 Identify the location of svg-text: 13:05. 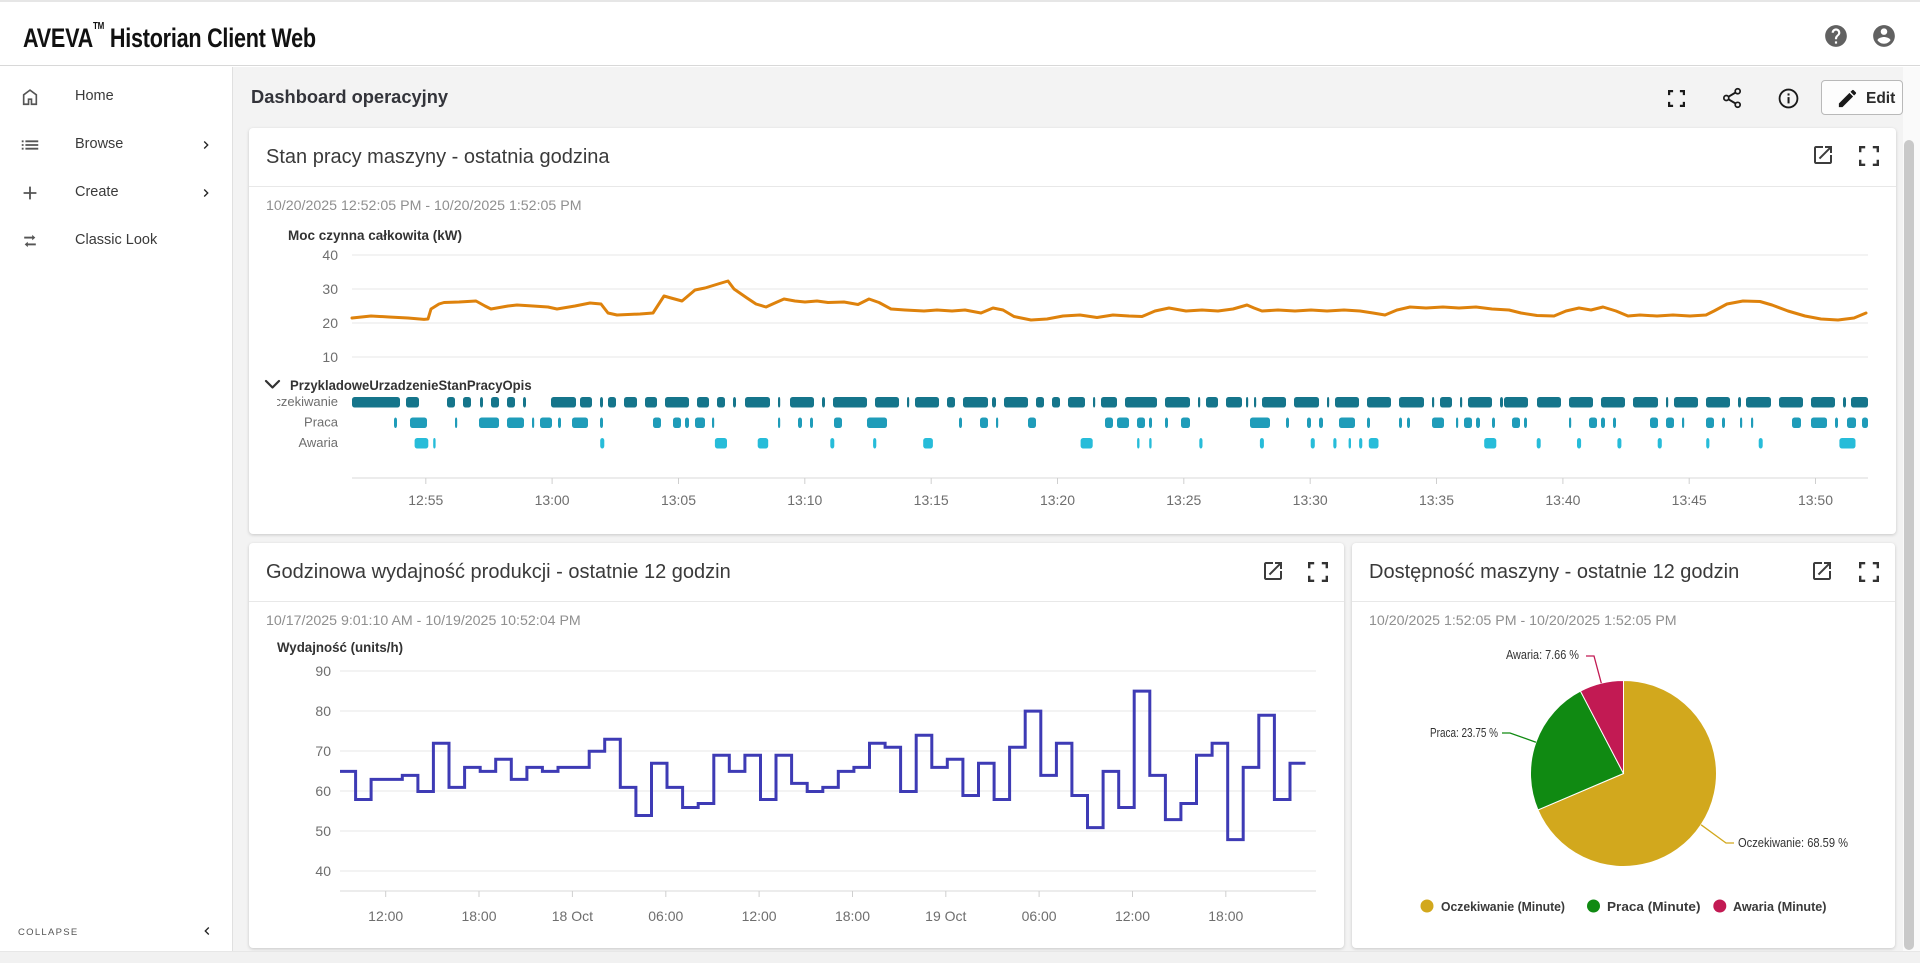
(678, 500).